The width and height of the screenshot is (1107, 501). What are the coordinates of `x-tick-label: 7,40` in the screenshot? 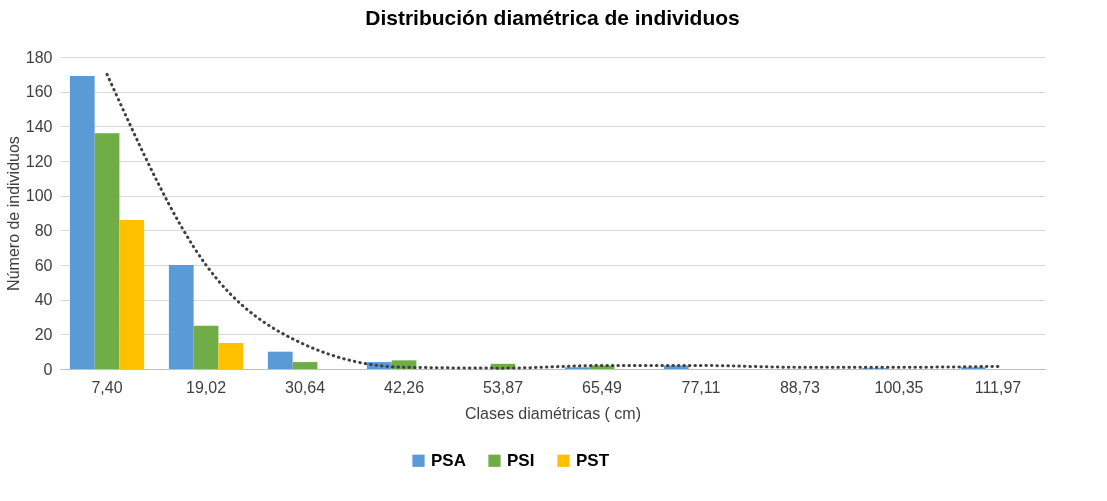 It's located at (107, 387).